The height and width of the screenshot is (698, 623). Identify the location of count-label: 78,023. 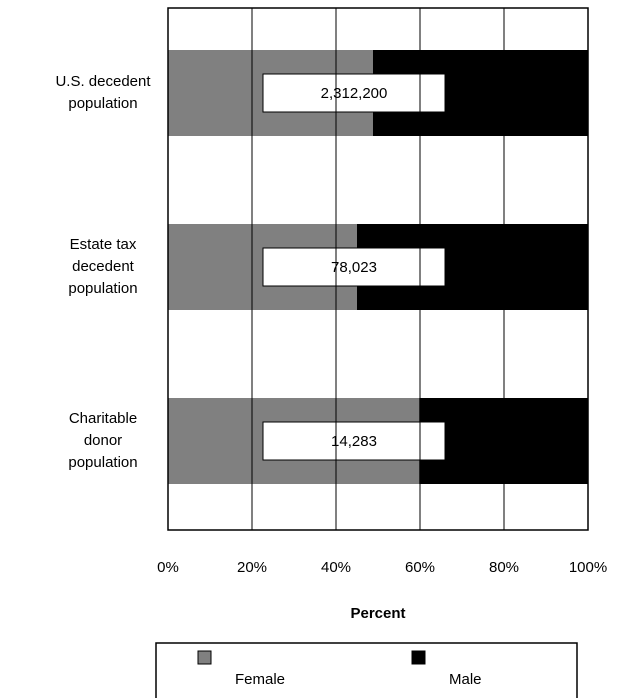
(354, 267).